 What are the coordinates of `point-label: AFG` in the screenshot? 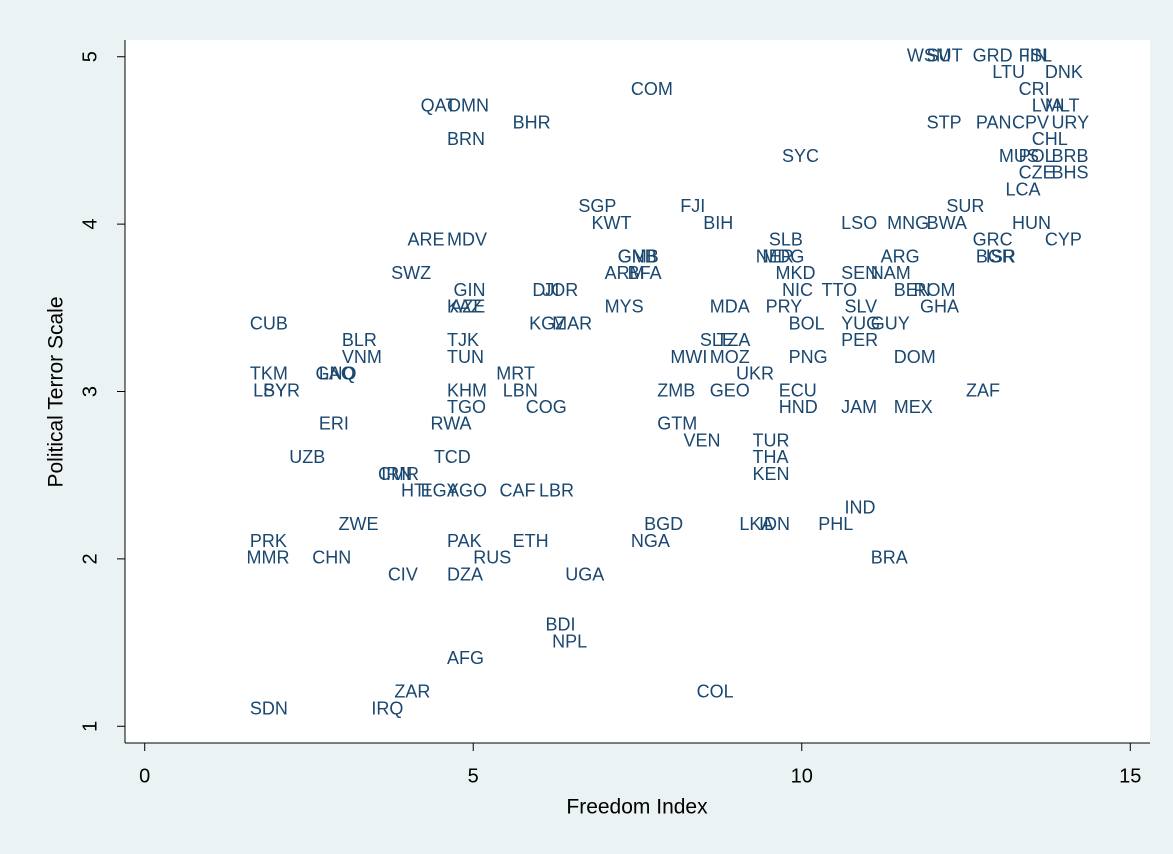 It's located at (465, 658).